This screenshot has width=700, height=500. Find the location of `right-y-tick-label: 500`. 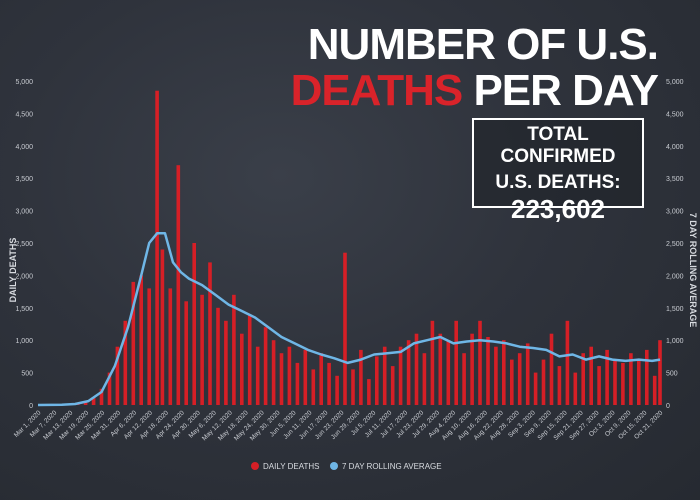

right-y-tick-label: 500 is located at coordinates (672, 374).